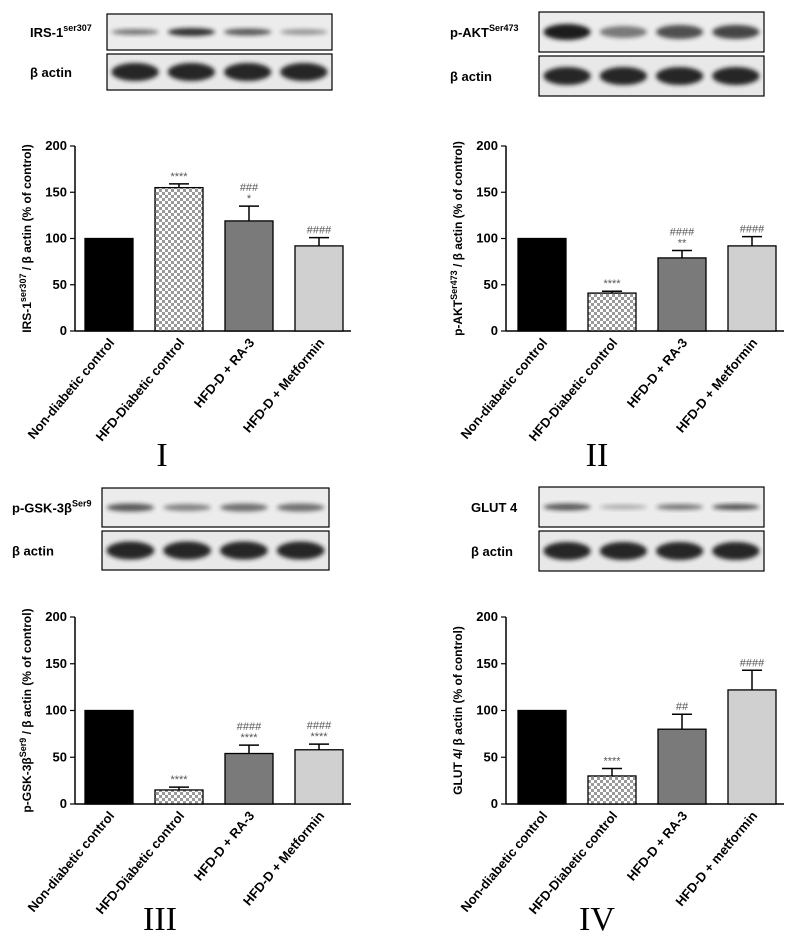  I want to click on blot-target-label: GLUT 4, so click(494, 507).